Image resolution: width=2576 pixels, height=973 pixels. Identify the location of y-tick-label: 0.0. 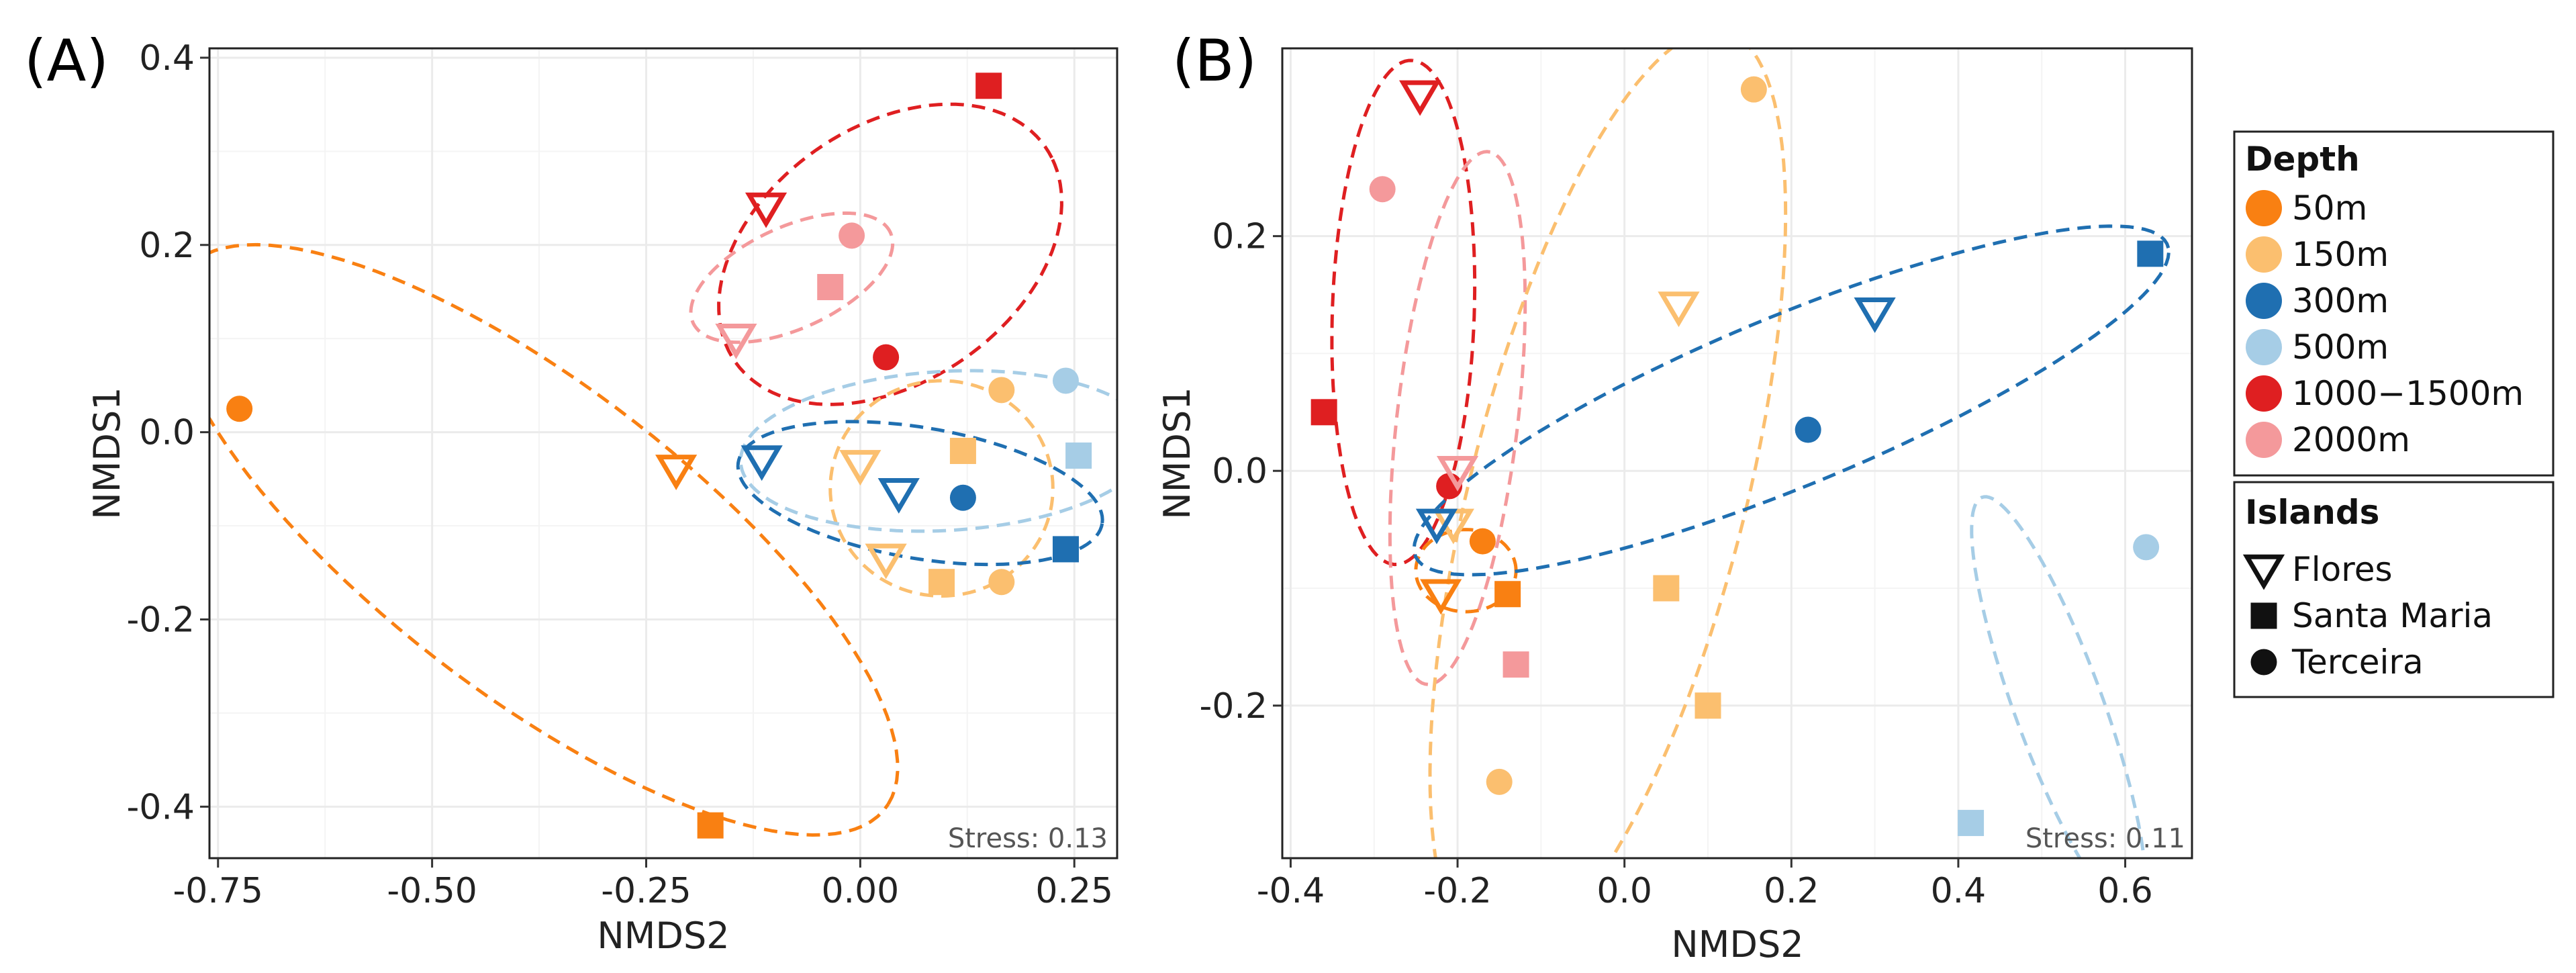
(167, 433).